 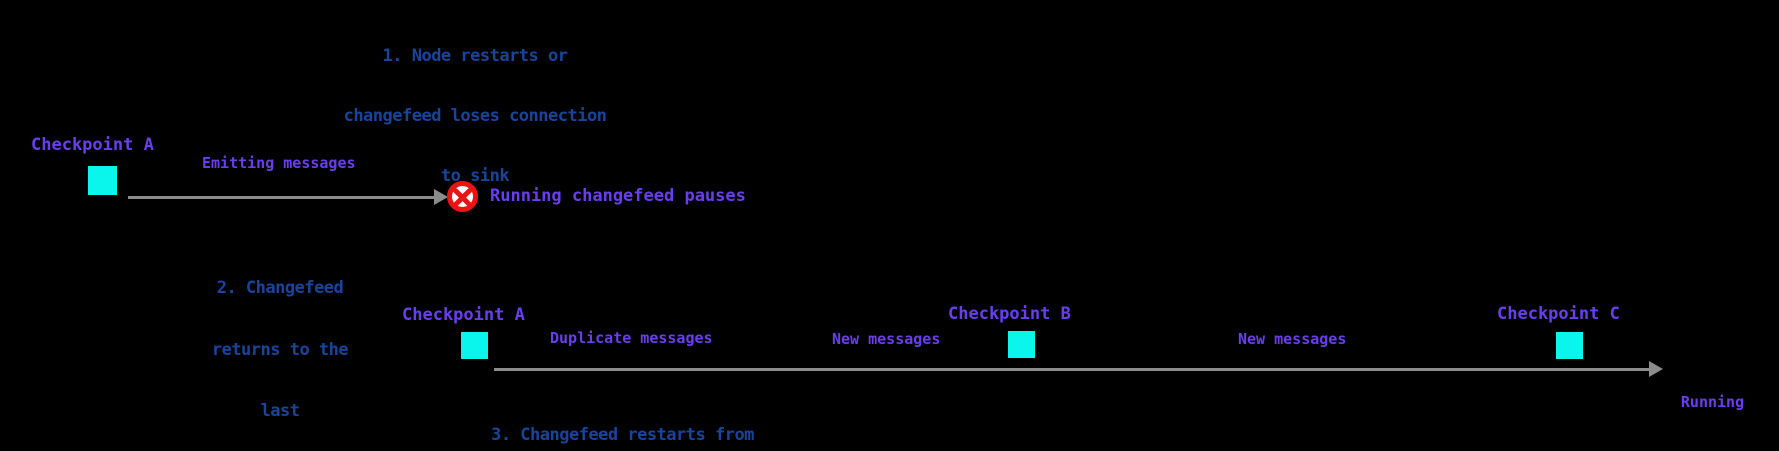 I want to click on x-circle-icon, so click(x=462, y=196).